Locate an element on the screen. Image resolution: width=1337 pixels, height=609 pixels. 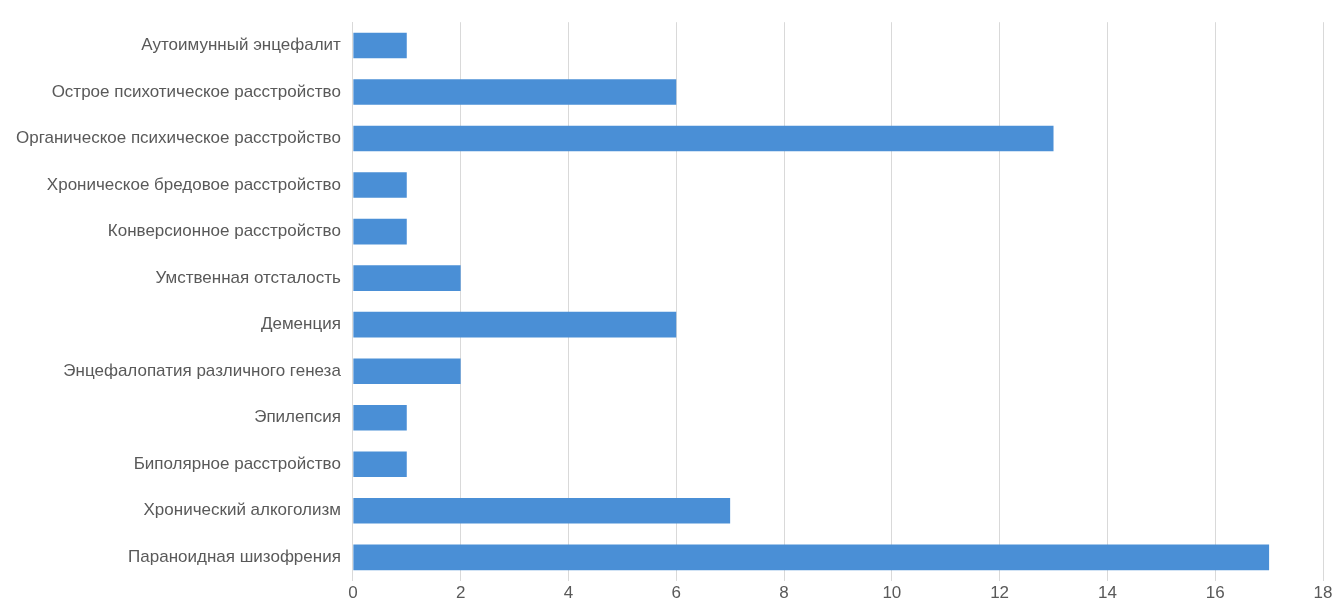
y-tick-label: Деменция is located at coordinates (300, 324).